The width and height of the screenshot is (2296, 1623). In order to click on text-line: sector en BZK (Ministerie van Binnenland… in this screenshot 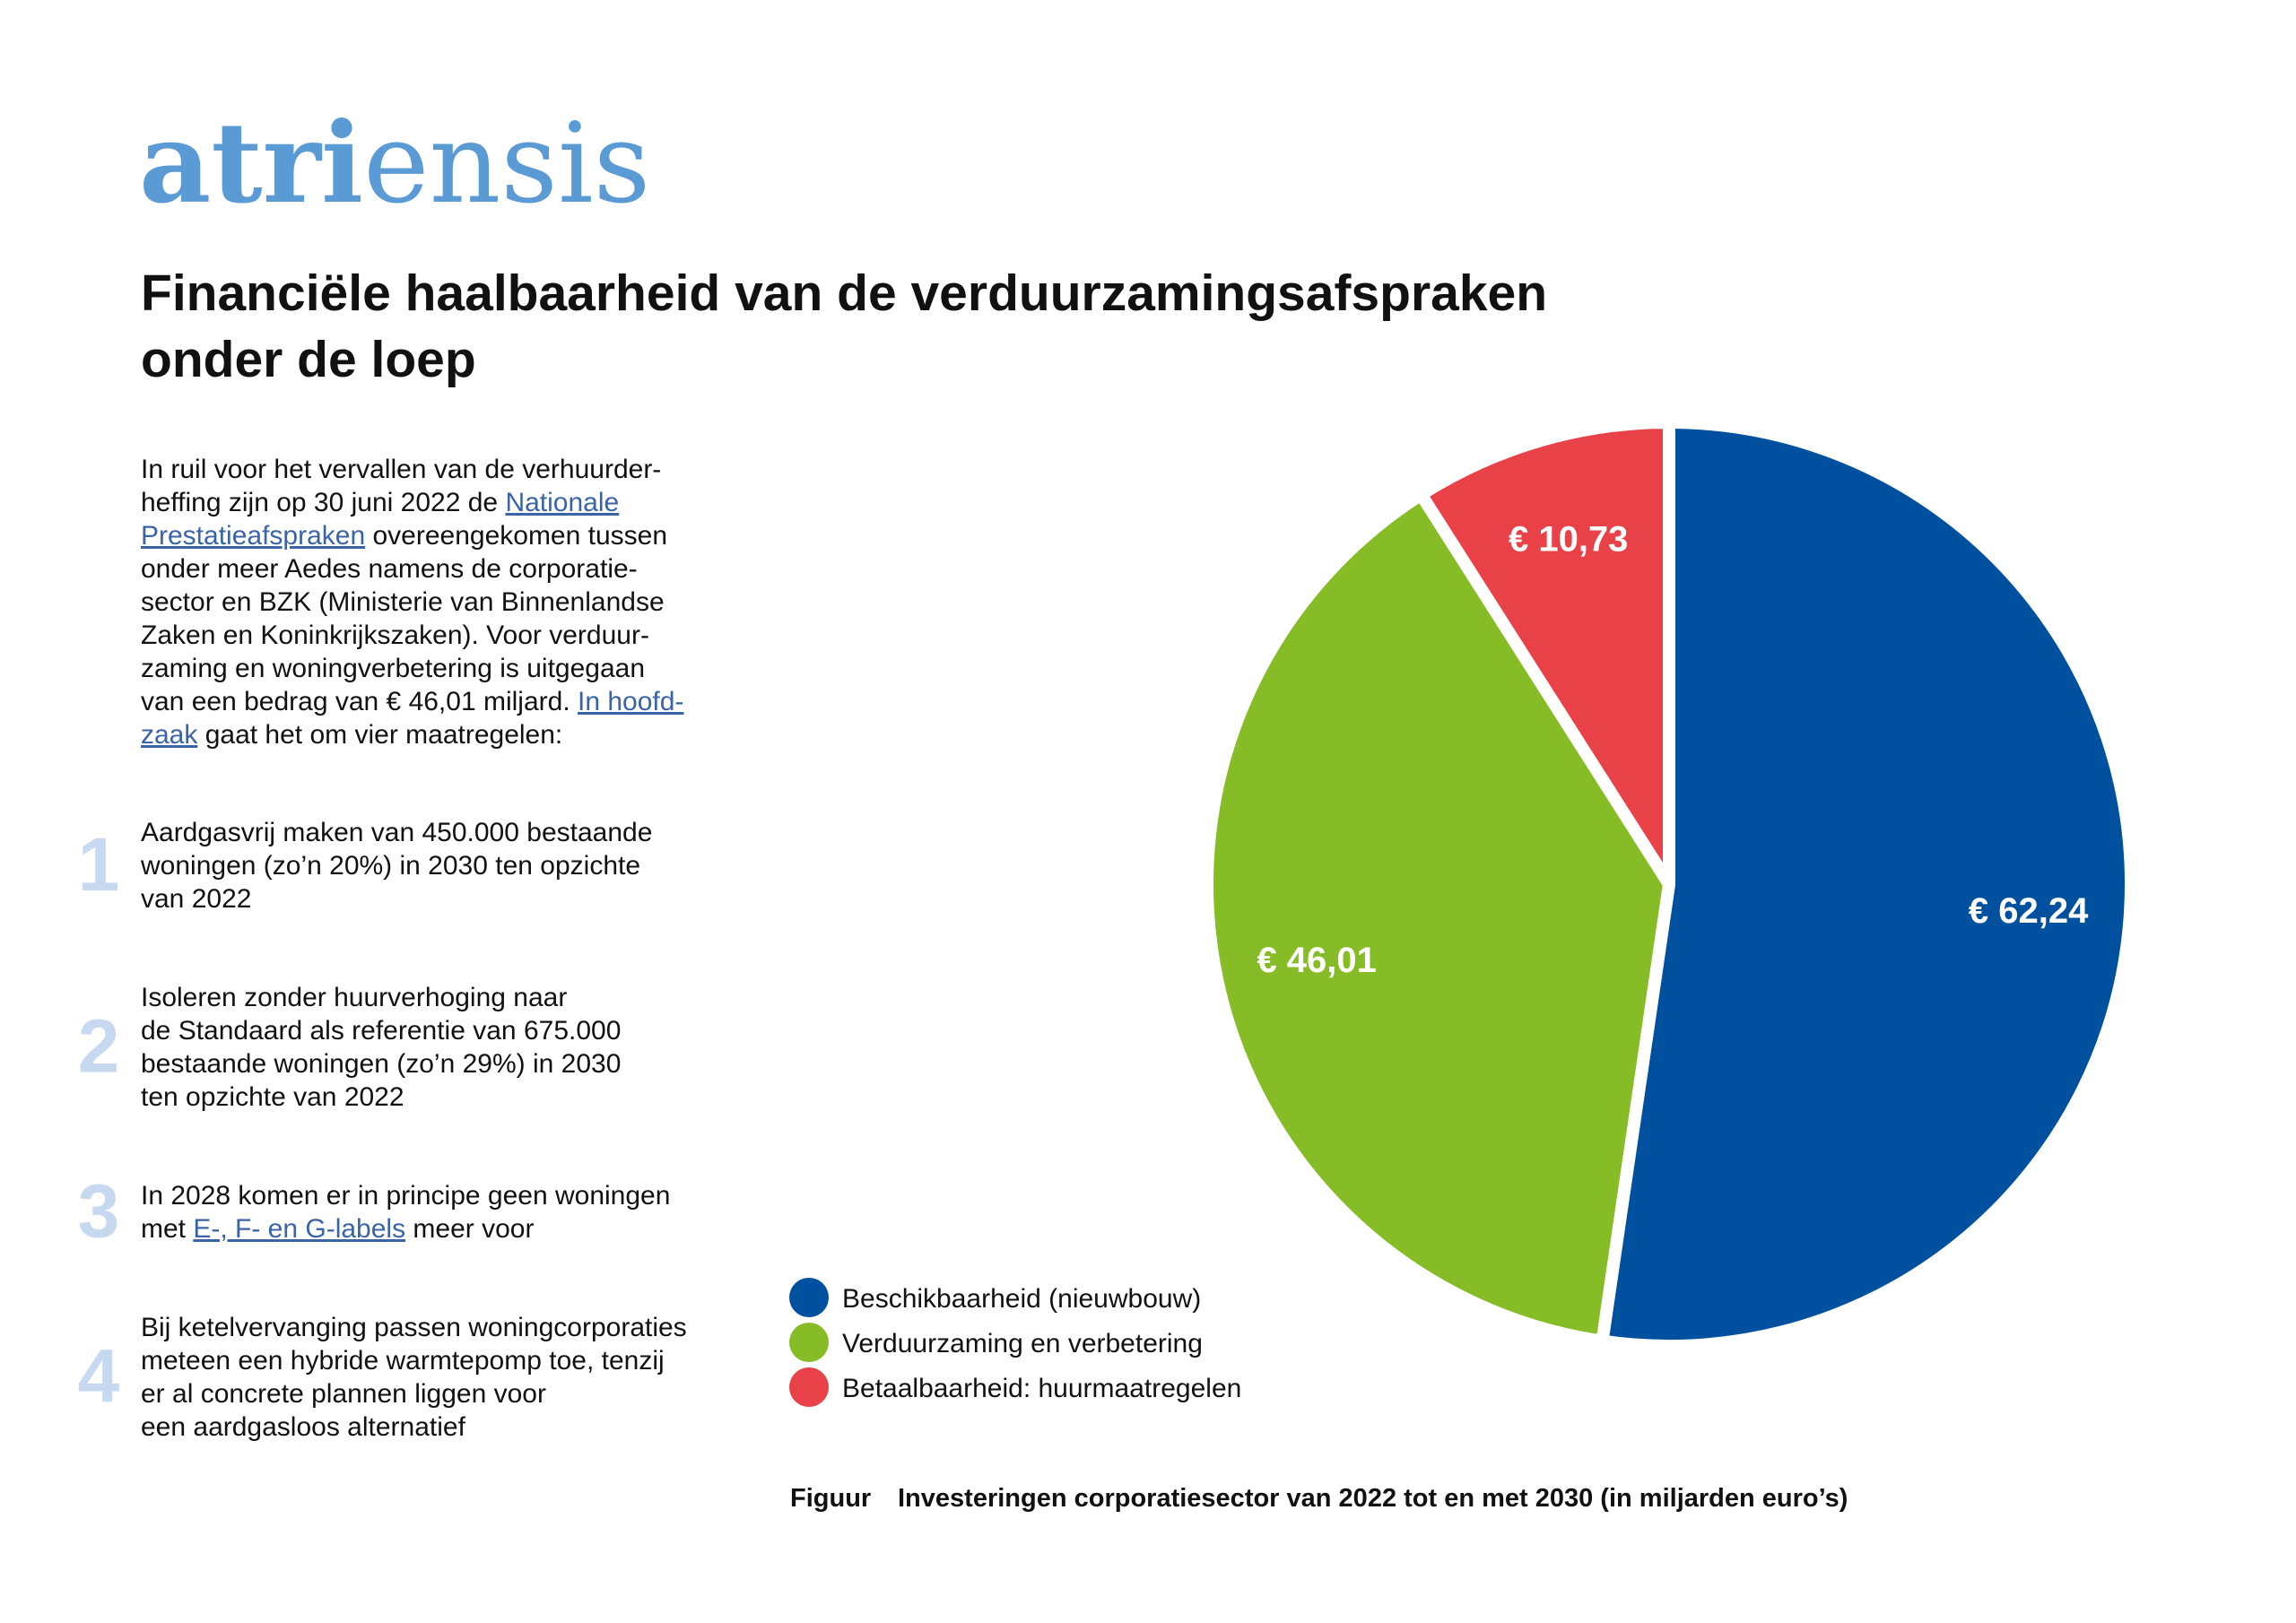, I will do `click(403, 602)`.